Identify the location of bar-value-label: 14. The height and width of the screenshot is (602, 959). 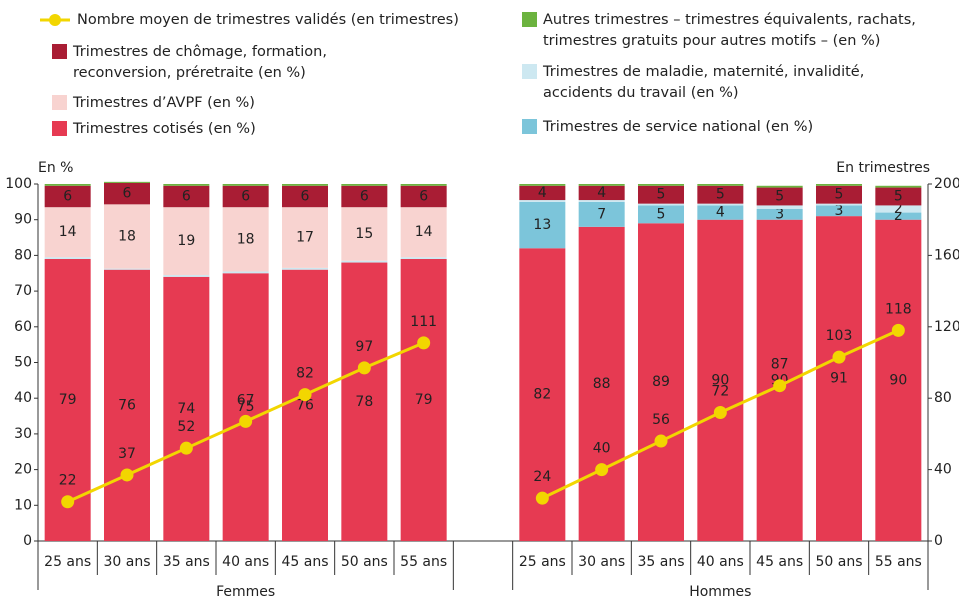
(424, 232).